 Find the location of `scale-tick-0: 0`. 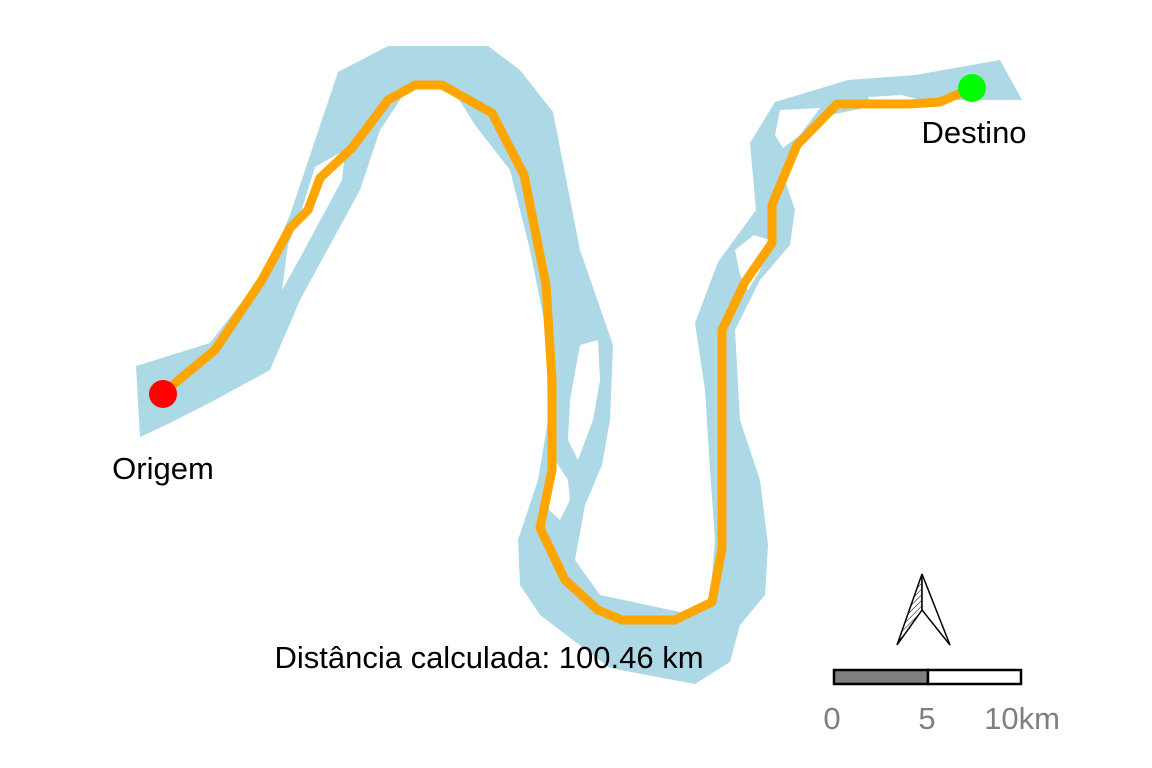

scale-tick-0: 0 is located at coordinates (831, 718).